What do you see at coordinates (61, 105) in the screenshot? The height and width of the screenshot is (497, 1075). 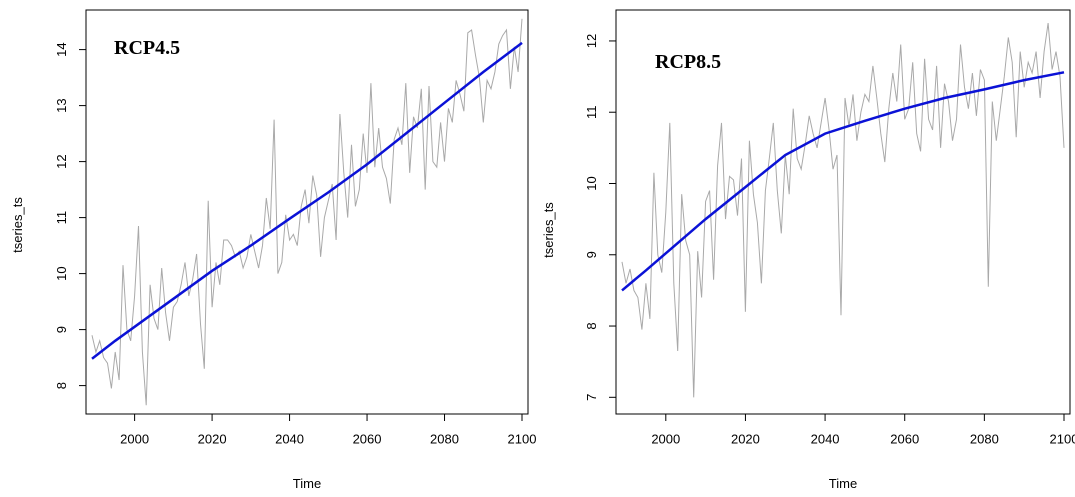 I see `y-tick-label: 13` at bounding box center [61, 105].